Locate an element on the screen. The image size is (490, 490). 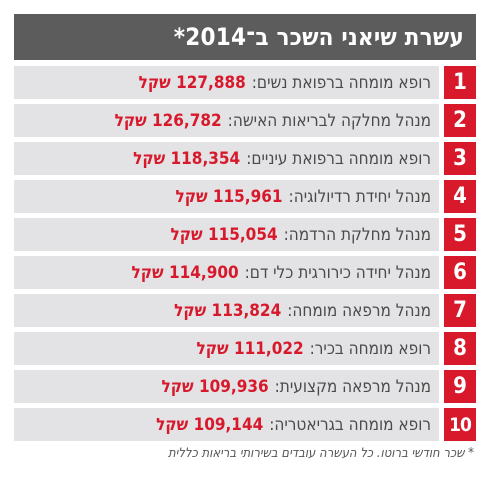
salary-value: 127,888 שקל is located at coordinates (192, 82).